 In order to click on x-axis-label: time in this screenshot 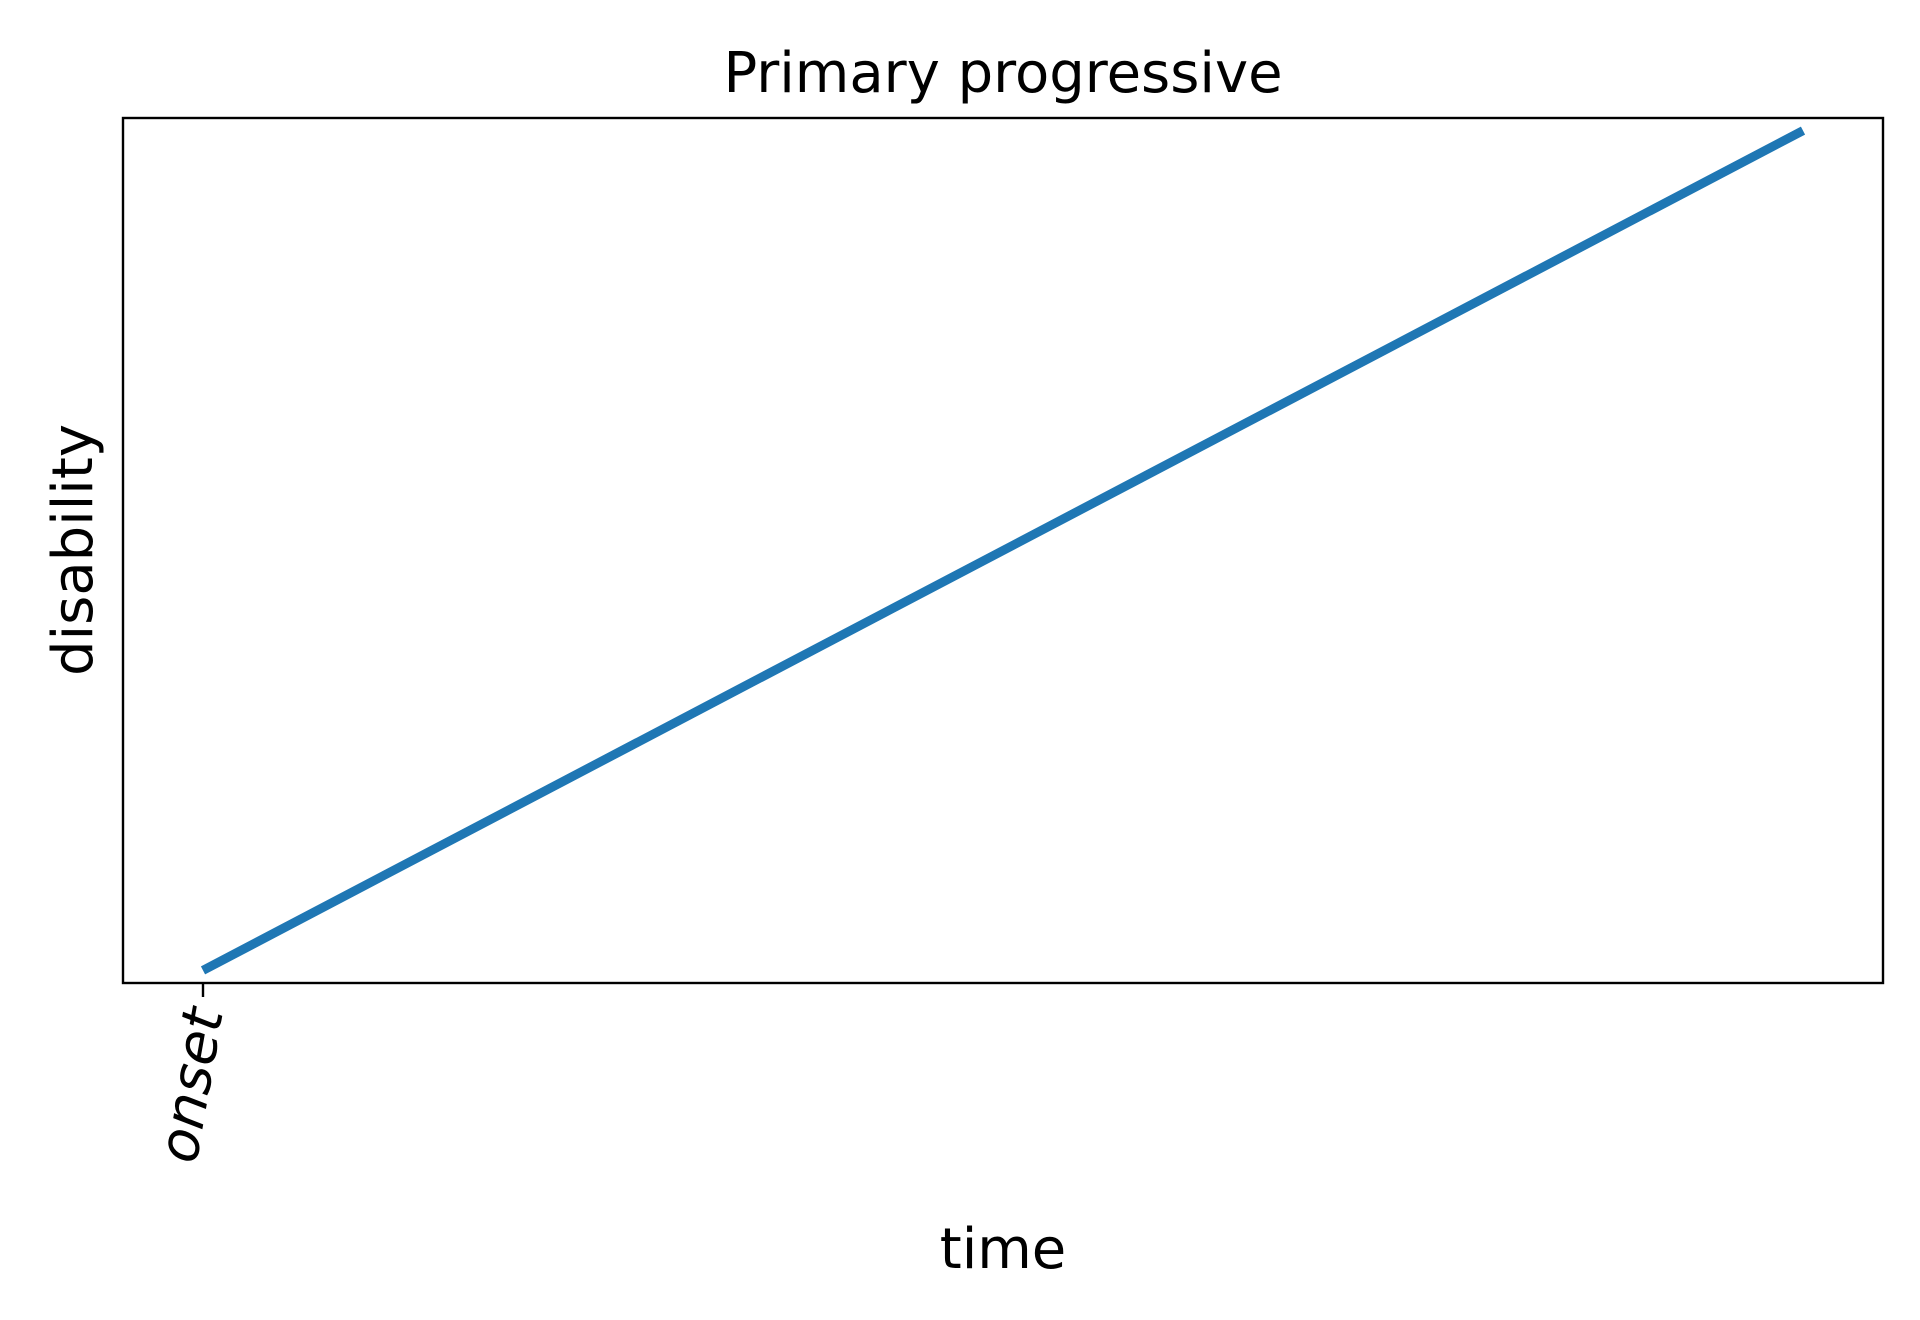, I will do `click(1003, 1249)`.